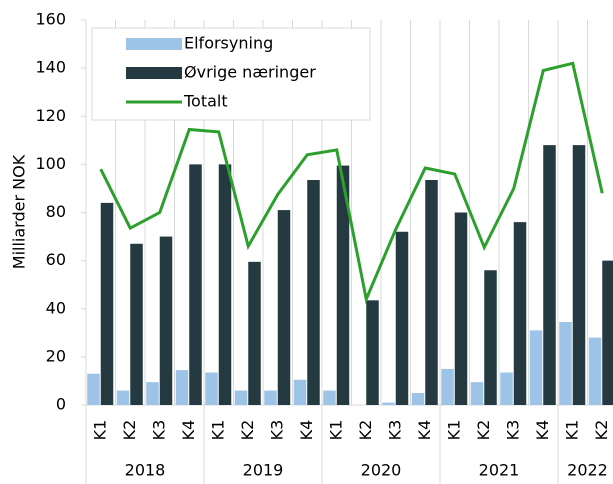  Describe the element at coordinates (587, 470) in the screenshot. I see `x-group-label: 2022` at that location.